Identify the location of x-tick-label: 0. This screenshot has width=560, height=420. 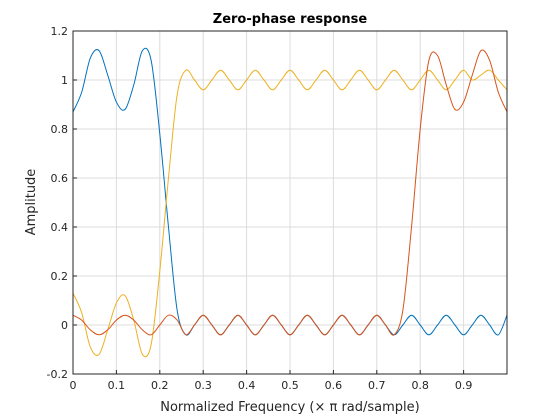
(73, 385).